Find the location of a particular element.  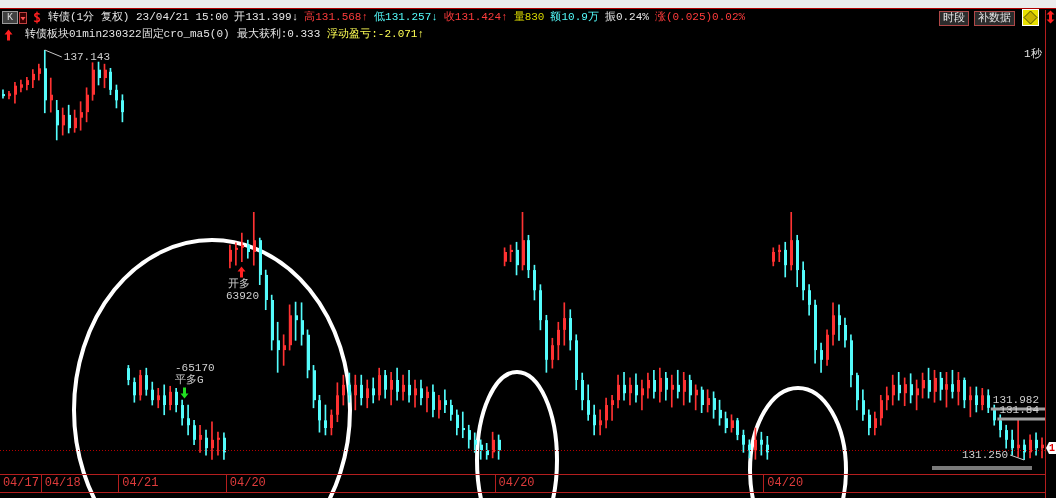

ref-line-label: 131.84 is located at coordinates (1019, 410).